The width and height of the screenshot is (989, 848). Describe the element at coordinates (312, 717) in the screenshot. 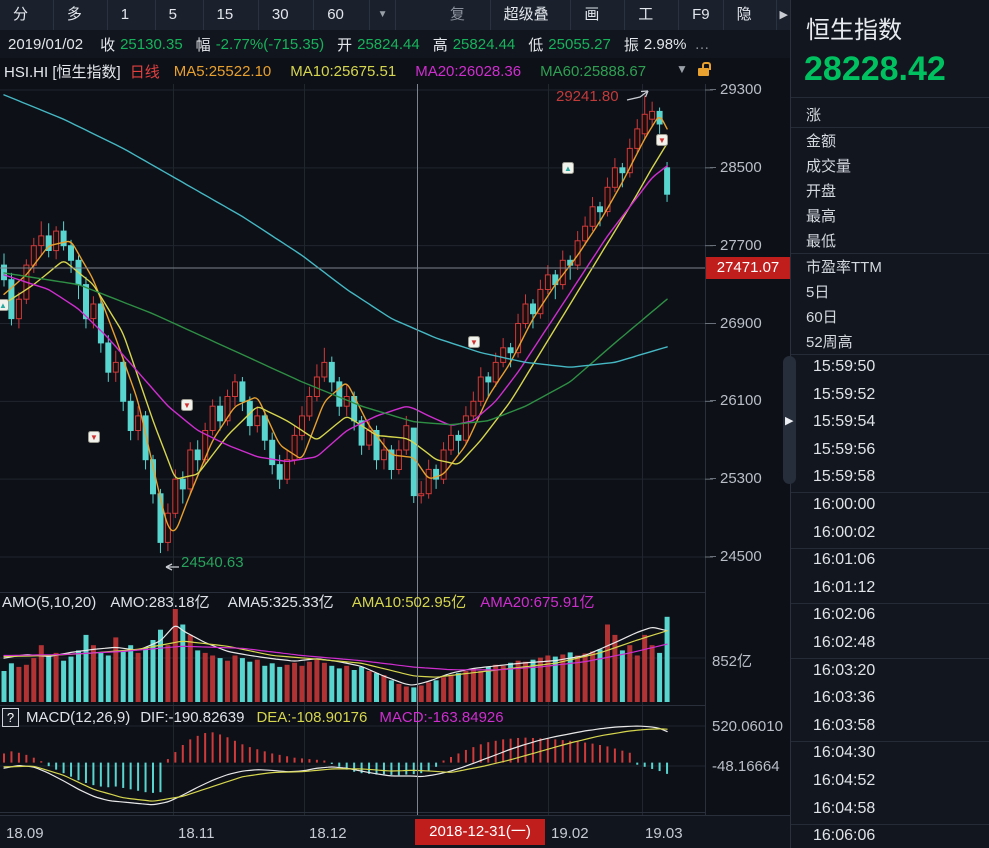

I see `dea-value: DEA:-108.90176` at that location.